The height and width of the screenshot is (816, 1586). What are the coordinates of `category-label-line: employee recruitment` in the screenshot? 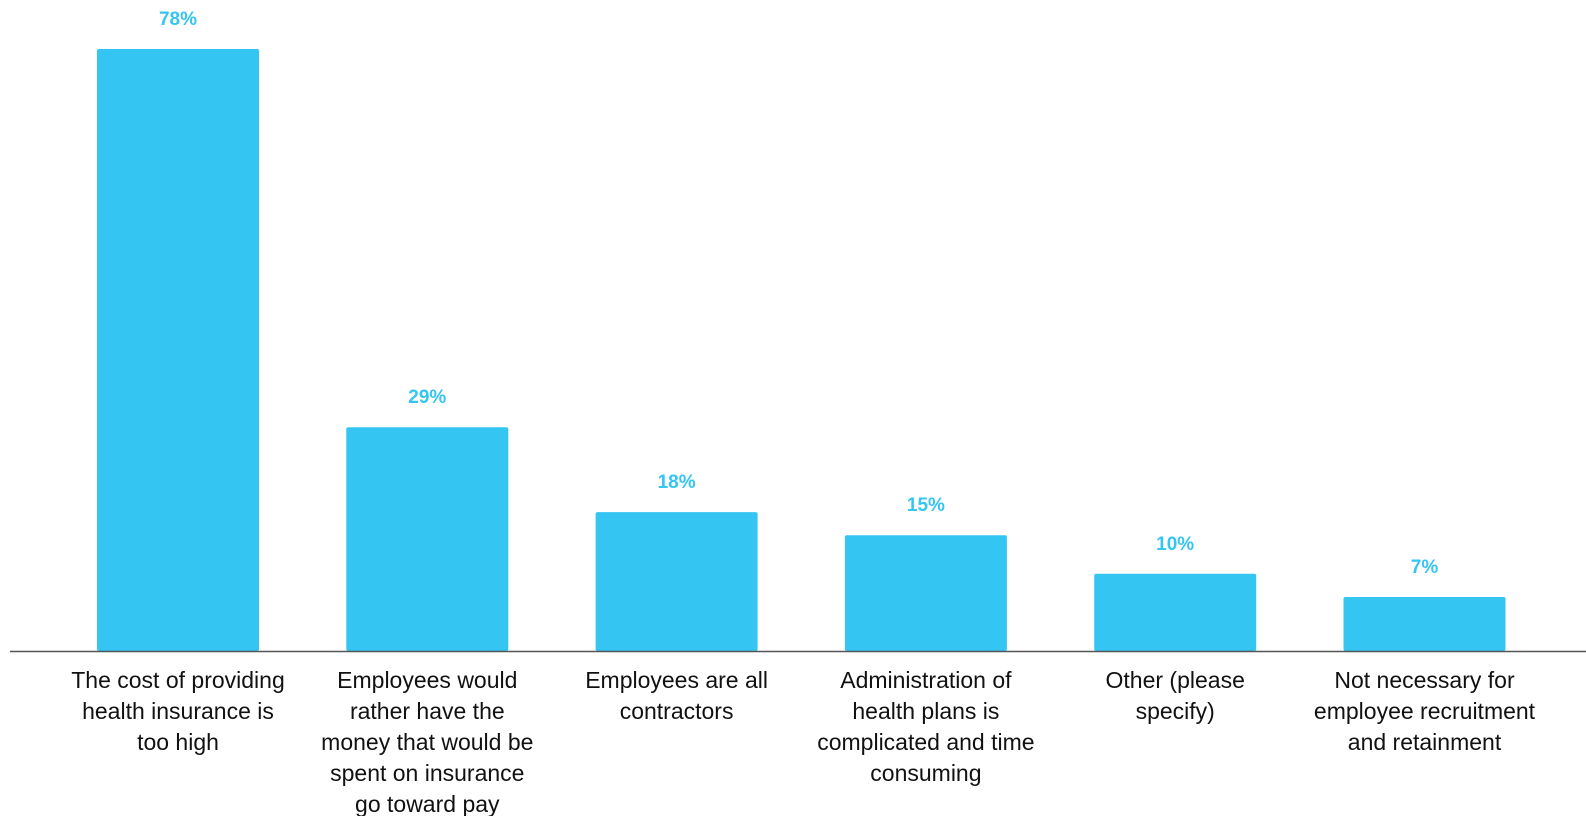 It's located at (1425, 711).